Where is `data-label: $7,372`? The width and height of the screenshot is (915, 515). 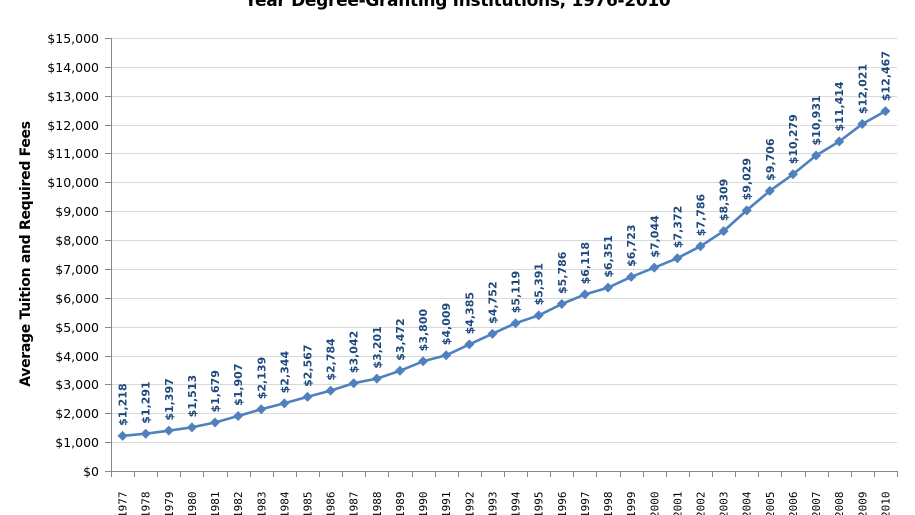
data-label: $7,372 is located at coordinates (677, 227).